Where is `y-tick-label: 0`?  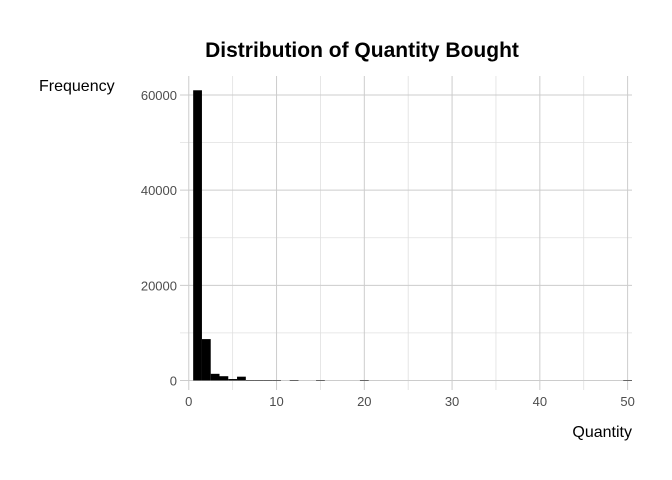
y-tick-label: 0 is located at coordinates (173, 380).